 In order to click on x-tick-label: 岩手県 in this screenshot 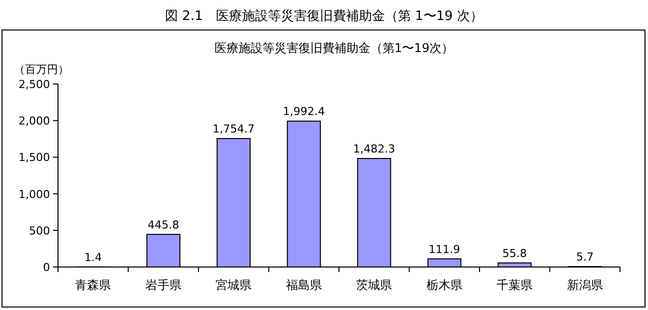, I will do `click(163, 285)`.